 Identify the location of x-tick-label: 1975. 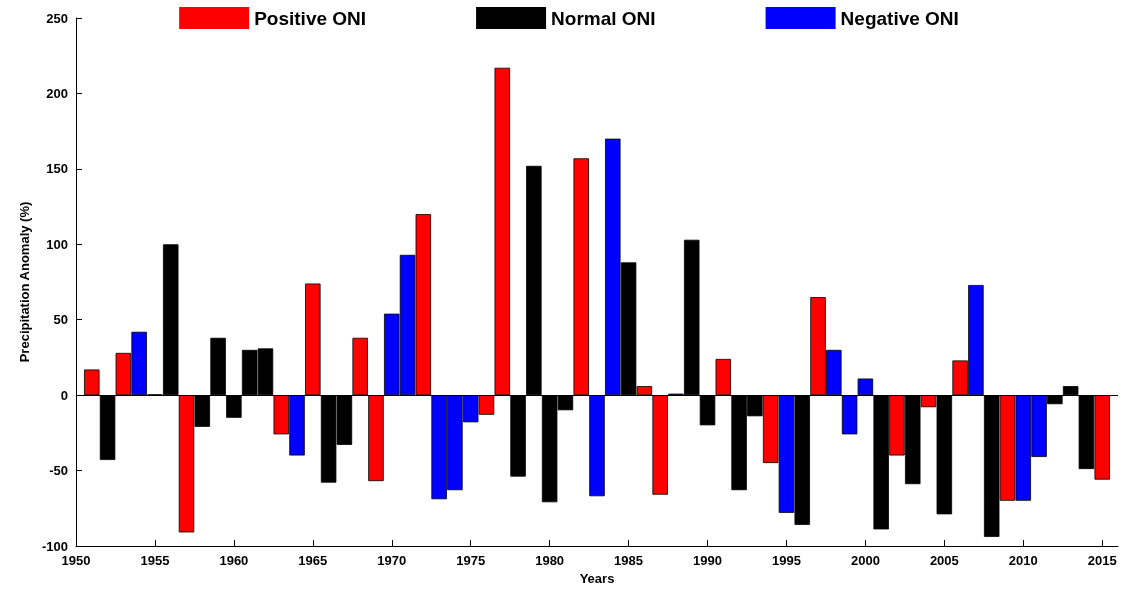
(471, 560).